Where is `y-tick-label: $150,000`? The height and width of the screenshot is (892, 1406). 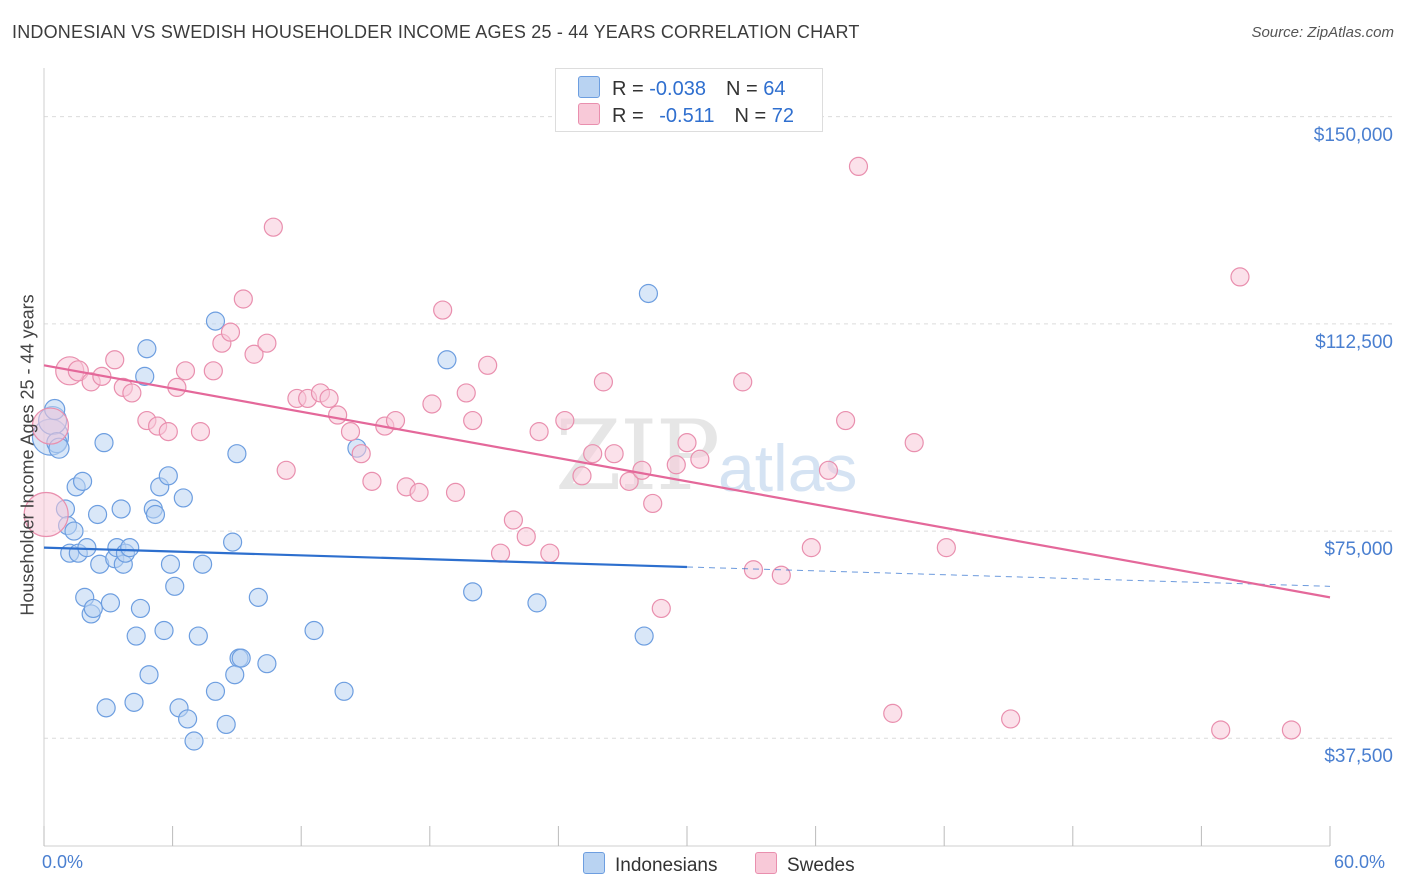
y-tick-label: $150,000 is located at coordinates (1353, 135).